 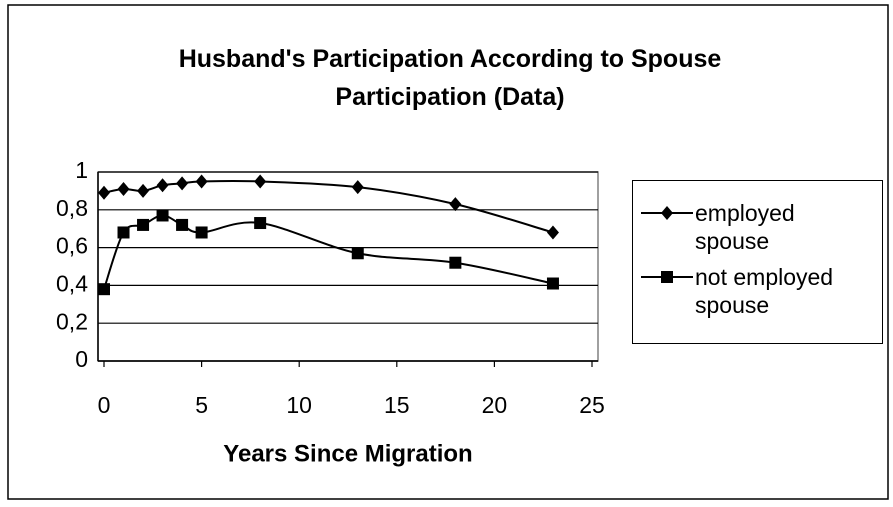 What do you see at coordinates (299, 405) in the screenshot?
I see `x-tick-label: 10` at bounding box center [299, 405].